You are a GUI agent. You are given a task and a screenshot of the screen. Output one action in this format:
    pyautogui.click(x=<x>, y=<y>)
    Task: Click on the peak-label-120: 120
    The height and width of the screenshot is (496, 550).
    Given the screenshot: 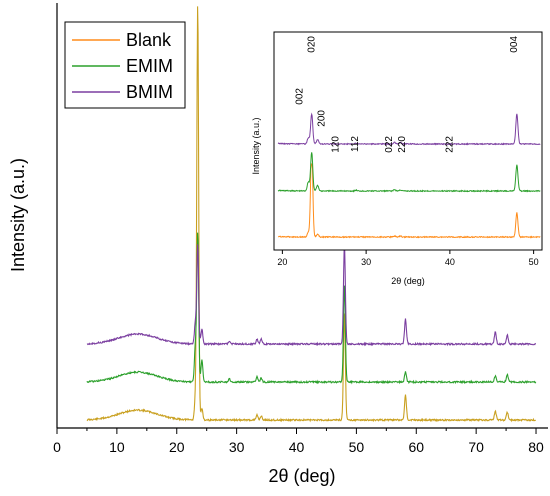 What is the action you would take?
    pyautogui.click(x=336, y=144)
    